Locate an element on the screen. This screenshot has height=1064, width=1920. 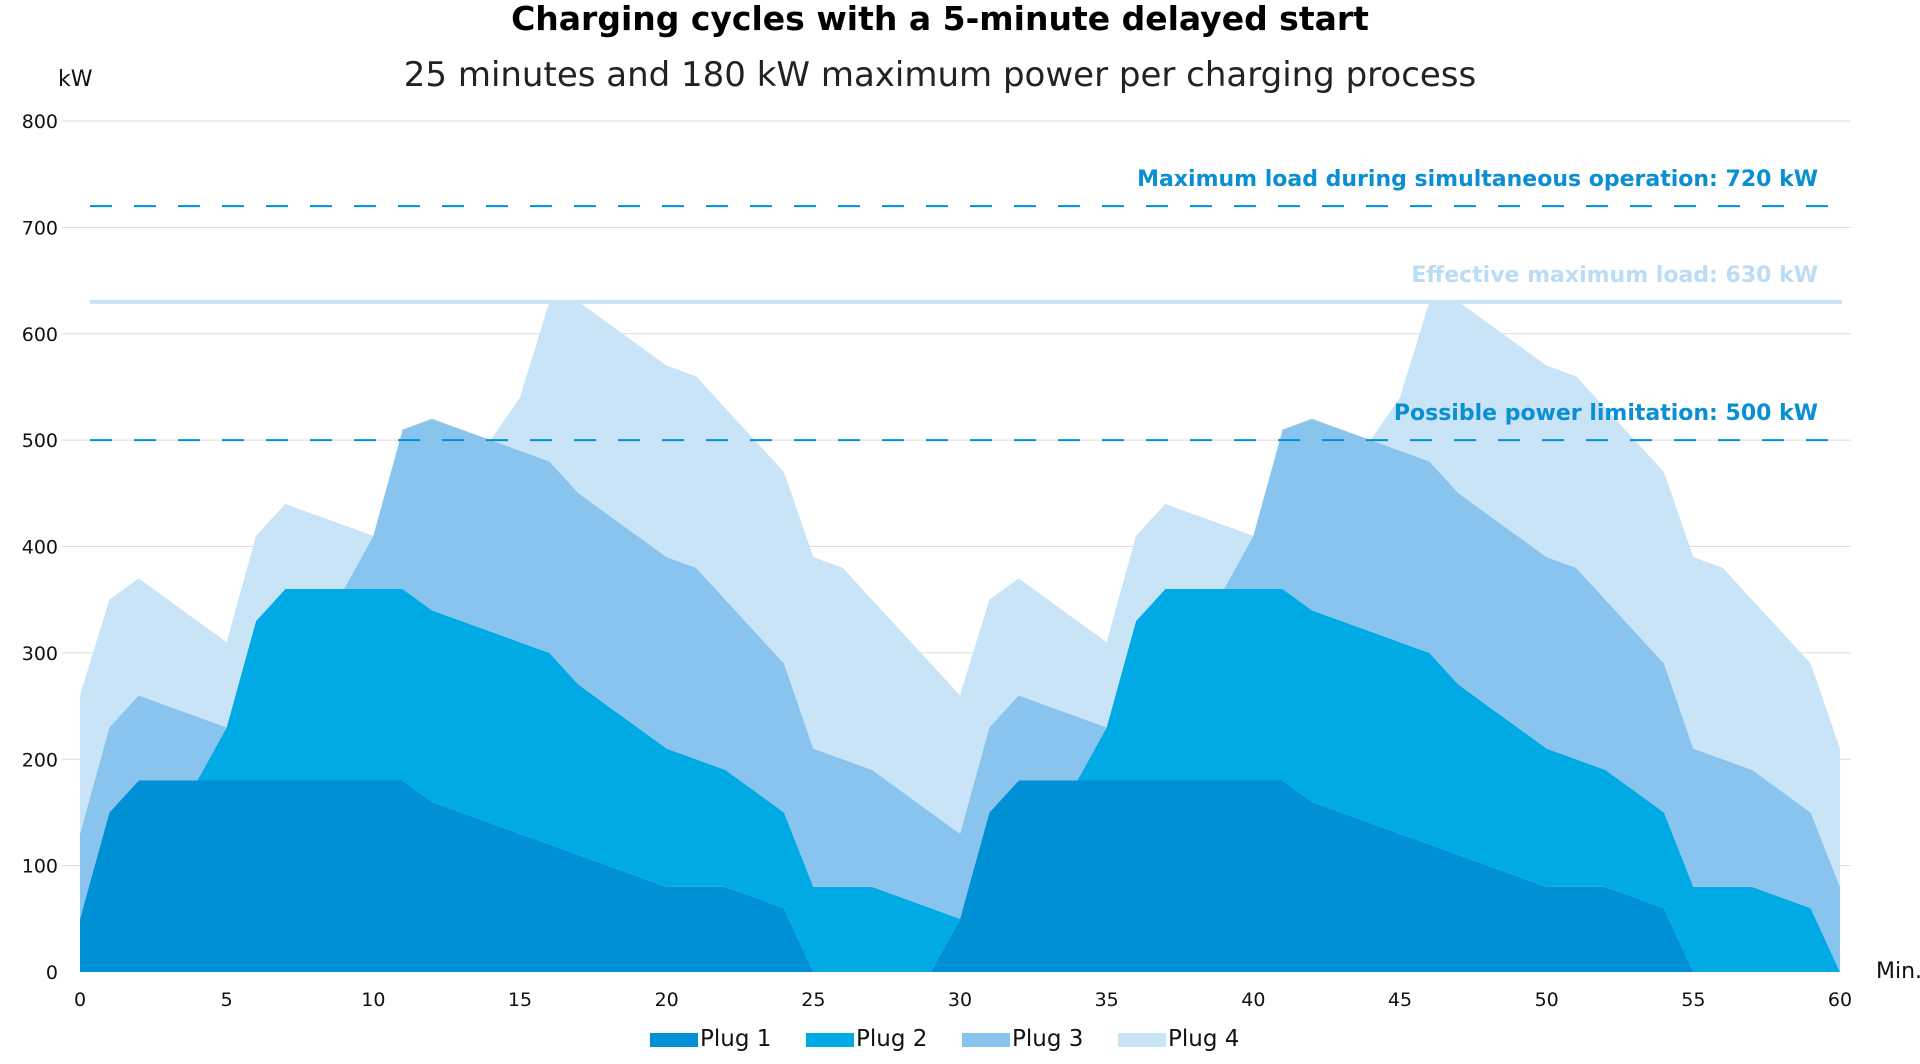
y-tick-600: 600 is located at coordinates (40, 335).